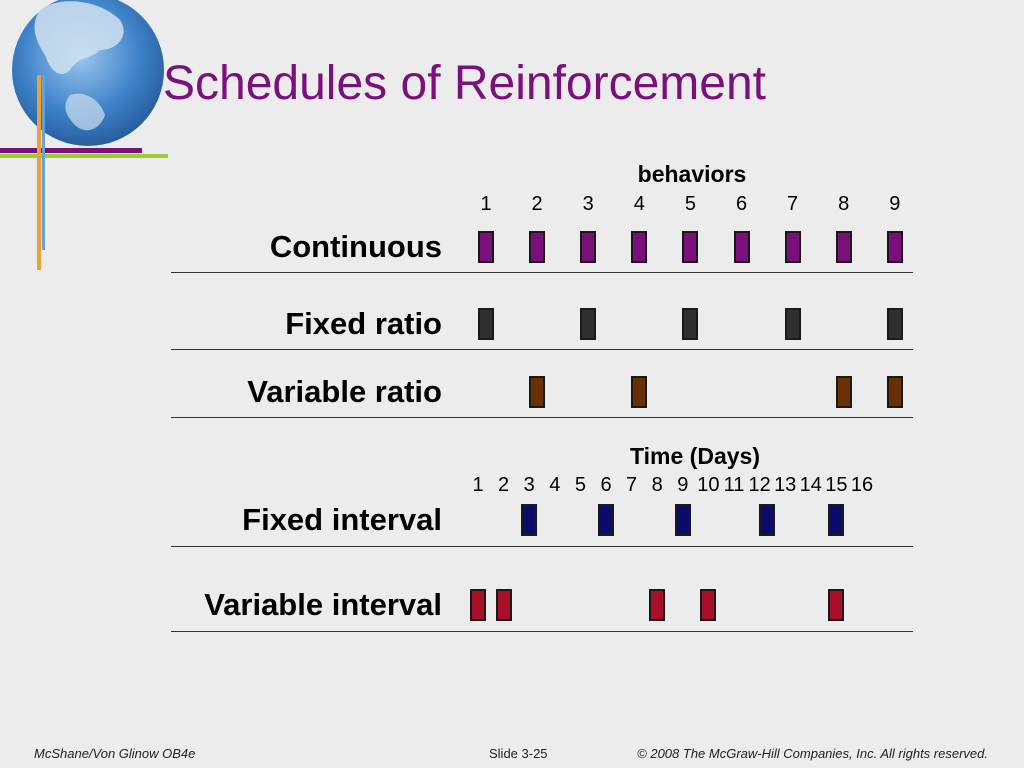  Describe the element at coordinates (695, 456) in the screenshot. I see `time-axis-title: Time (Days)` at that location.